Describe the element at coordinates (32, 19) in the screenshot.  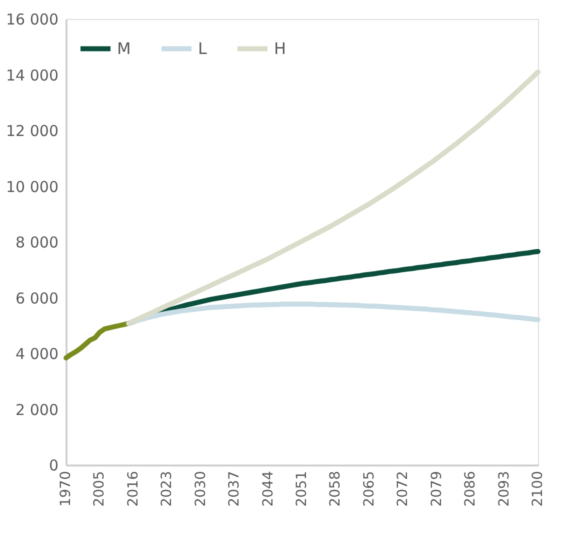
I see `y-tick-label: 16 000` at that location.